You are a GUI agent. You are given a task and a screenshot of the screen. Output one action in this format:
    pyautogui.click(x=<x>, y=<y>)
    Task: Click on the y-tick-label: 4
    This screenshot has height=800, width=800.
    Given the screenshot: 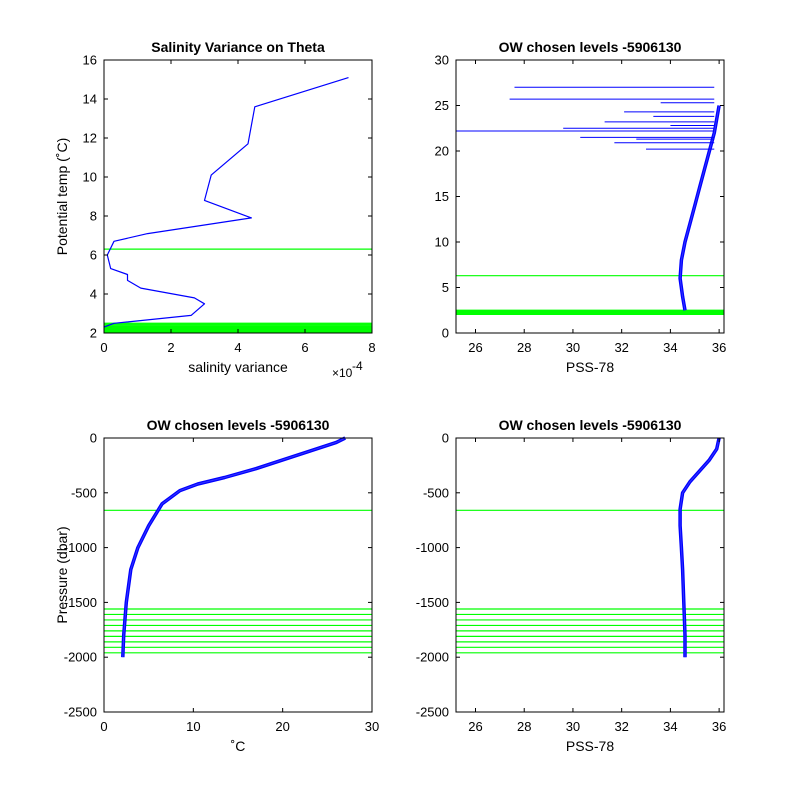 What is the action you would take?
    pyautogui.click(x=93, y=294)
    